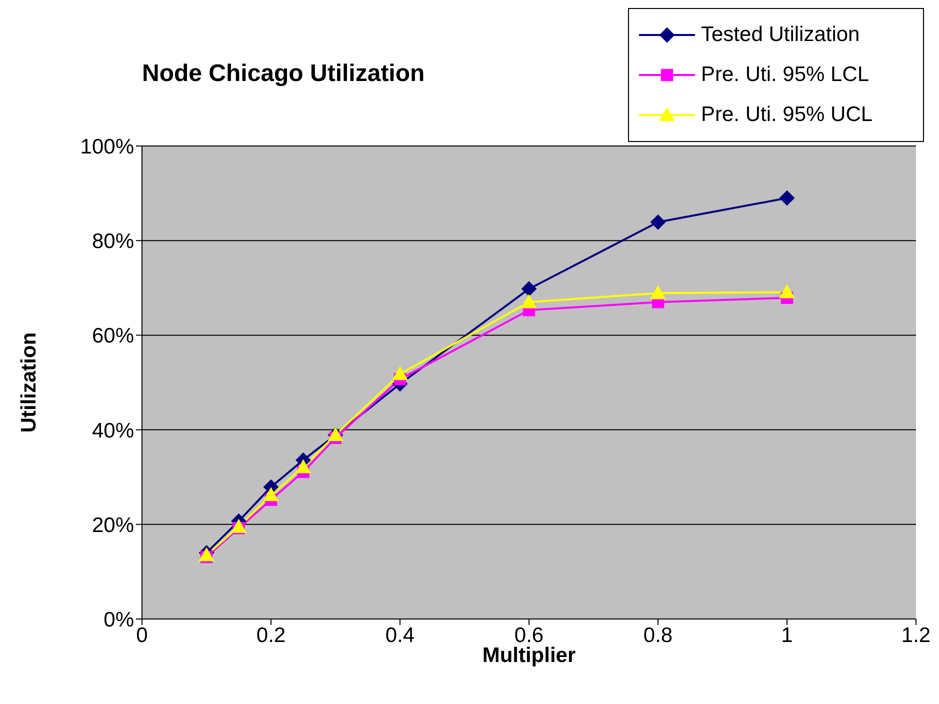 The width and height of the screenshot is (939, 704). I want to click on legend-label: Pre. Uti. 95% UCL, so click(787, 115).